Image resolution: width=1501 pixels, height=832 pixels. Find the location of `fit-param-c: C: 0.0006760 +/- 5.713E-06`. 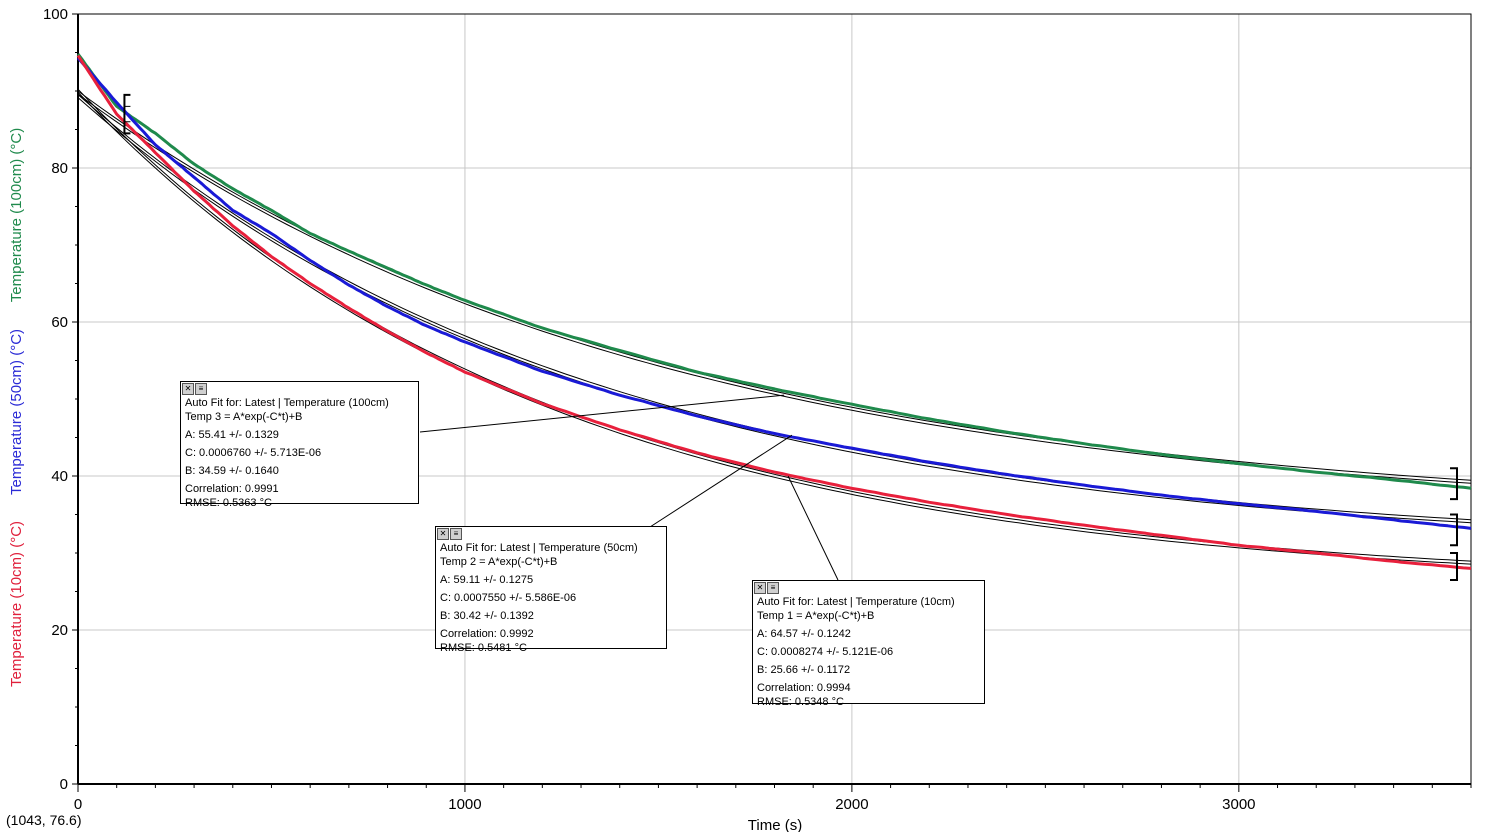

fit-param-c: C: 0.0006760 +/- 5.713E-06 is located at coordinates (253, 453).